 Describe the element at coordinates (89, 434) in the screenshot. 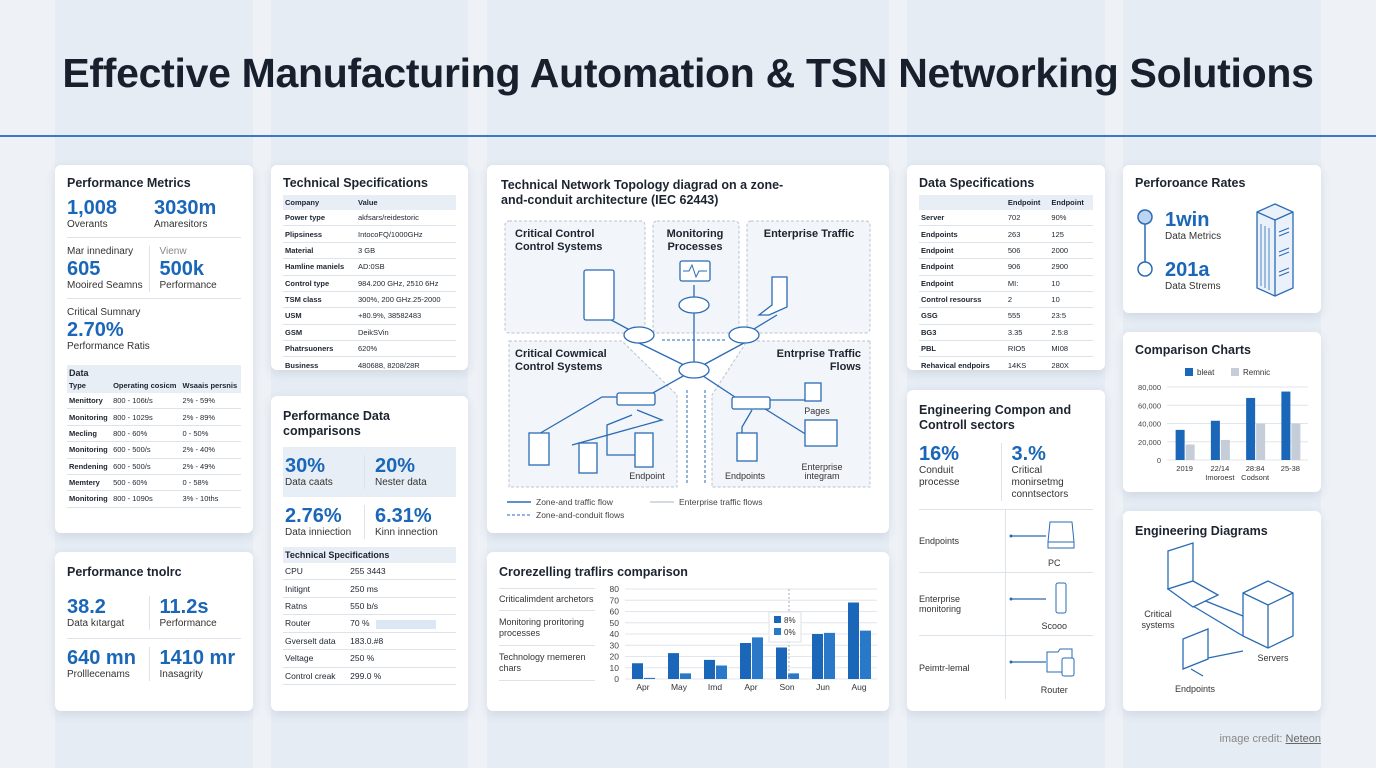

I see `table-cell: Mecling` at that location.